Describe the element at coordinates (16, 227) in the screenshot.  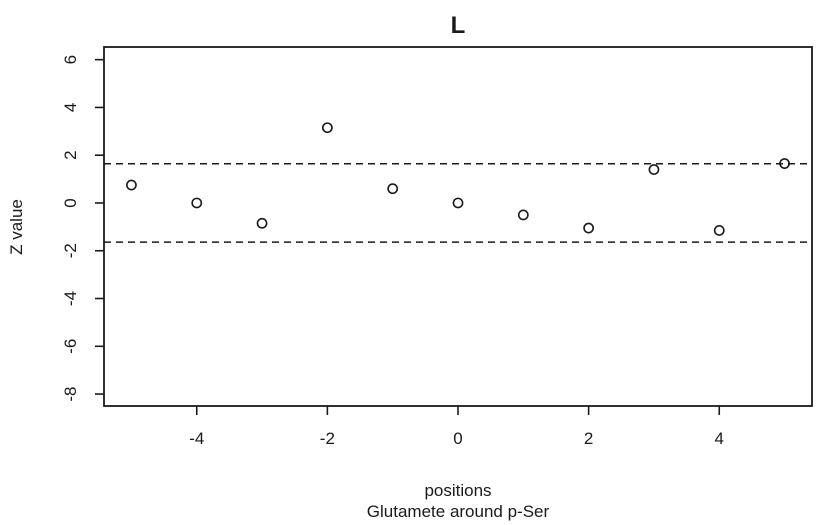
I see `y-axis-label: Z value` at that location.